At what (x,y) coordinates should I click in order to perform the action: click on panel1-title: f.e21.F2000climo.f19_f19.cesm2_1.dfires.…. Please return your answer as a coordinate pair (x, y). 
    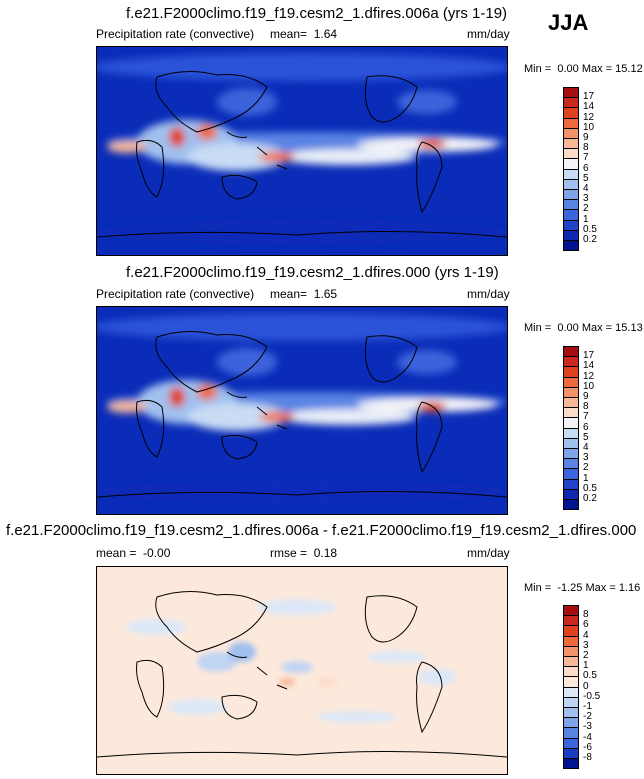
    Looking at the image, I should click on (317, 13).